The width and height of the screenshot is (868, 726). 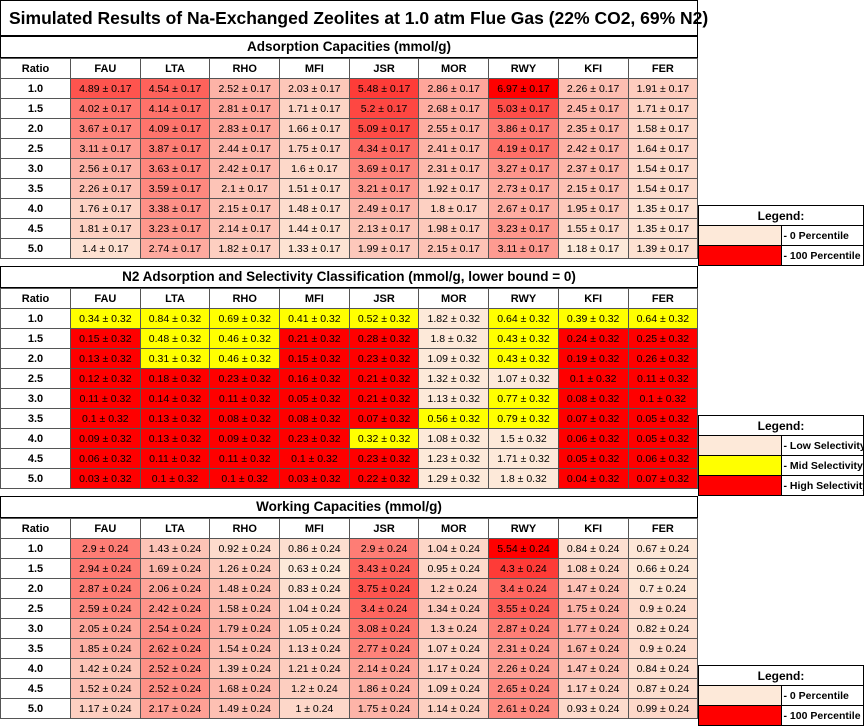 What do you see at coordinates (384, 668) in the screenshot?
I see `value-cell: 2.14 ± 0.24` at bounding box center [384, 668].